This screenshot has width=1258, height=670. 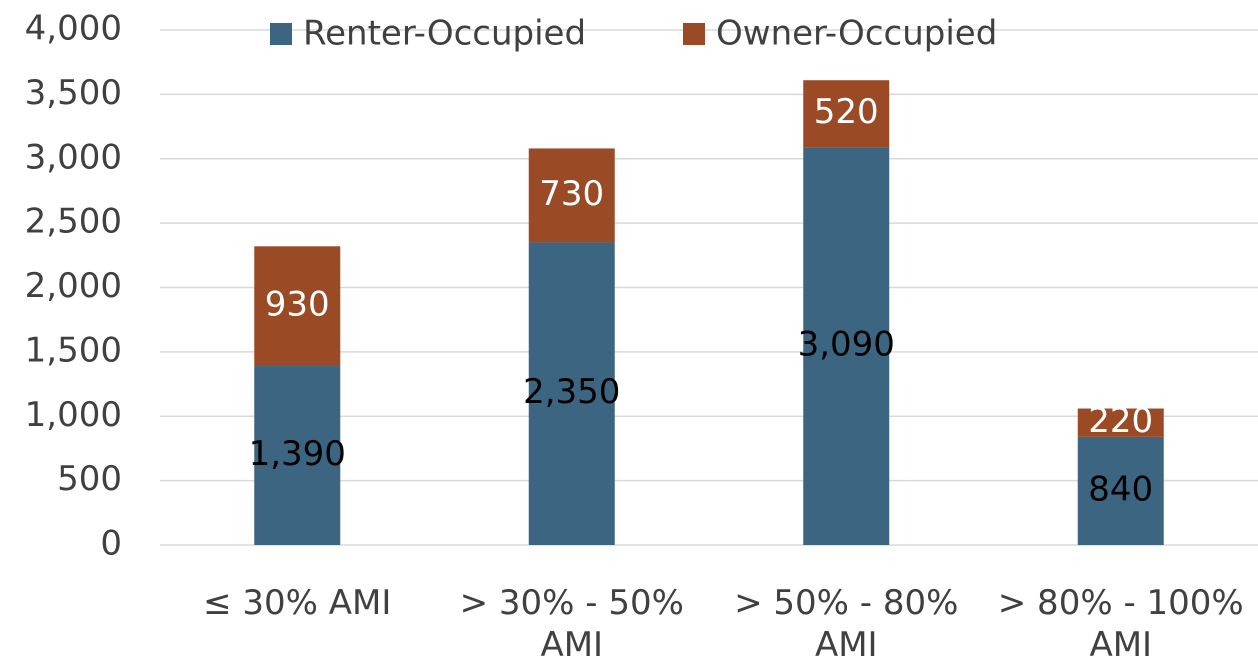 I want to click on data-label: 930, so click(x=297, y=305).